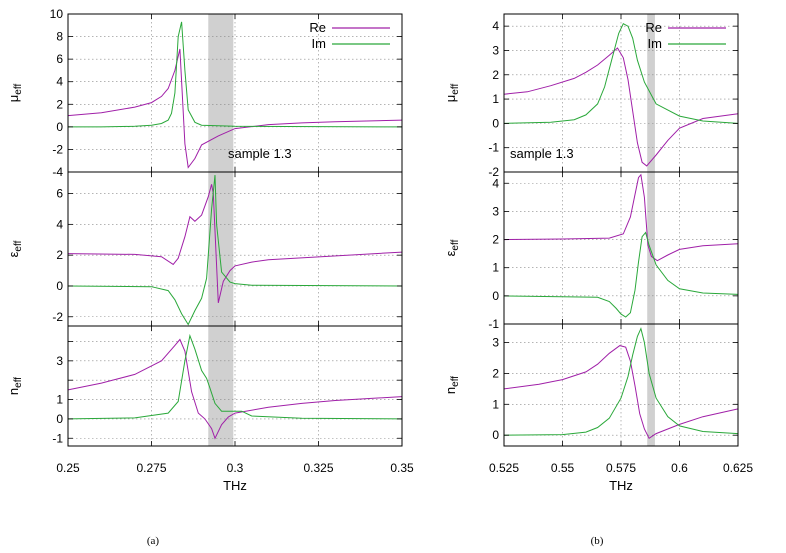 This screenshot has height=553, width=786. Describe the element at coordinates (59, 37) in the screenshot. I see `y-tick-label: 8` at that location.